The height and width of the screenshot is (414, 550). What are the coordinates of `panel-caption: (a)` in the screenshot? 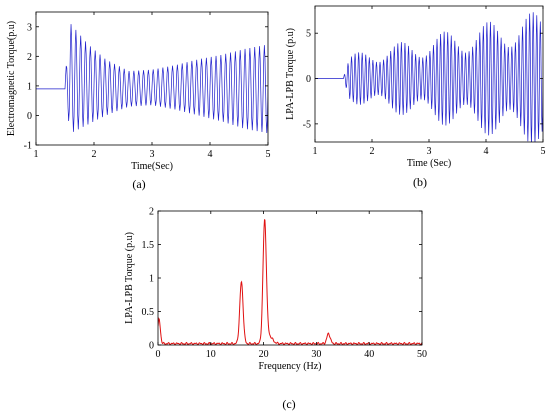 It's located at (138, 184).